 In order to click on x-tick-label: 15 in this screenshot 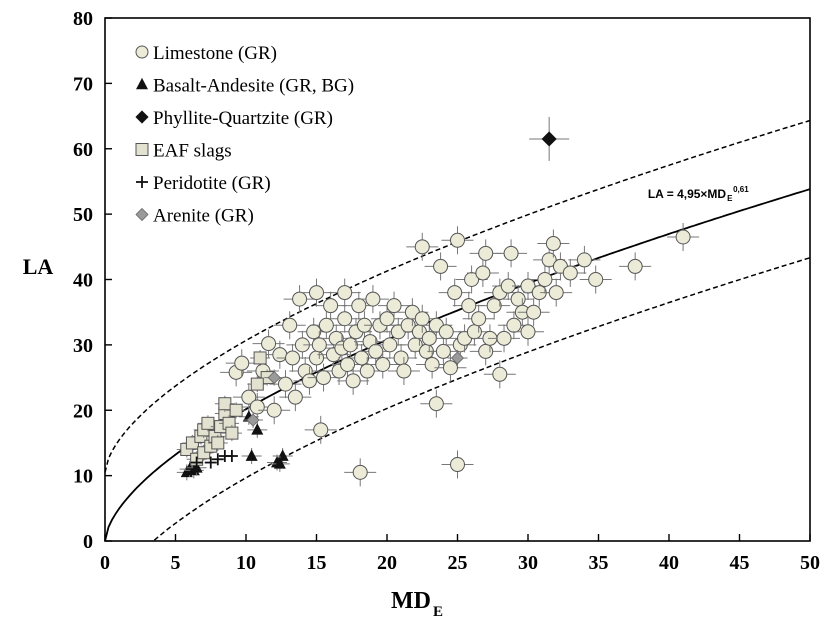, I will do `click(317, 563)`.